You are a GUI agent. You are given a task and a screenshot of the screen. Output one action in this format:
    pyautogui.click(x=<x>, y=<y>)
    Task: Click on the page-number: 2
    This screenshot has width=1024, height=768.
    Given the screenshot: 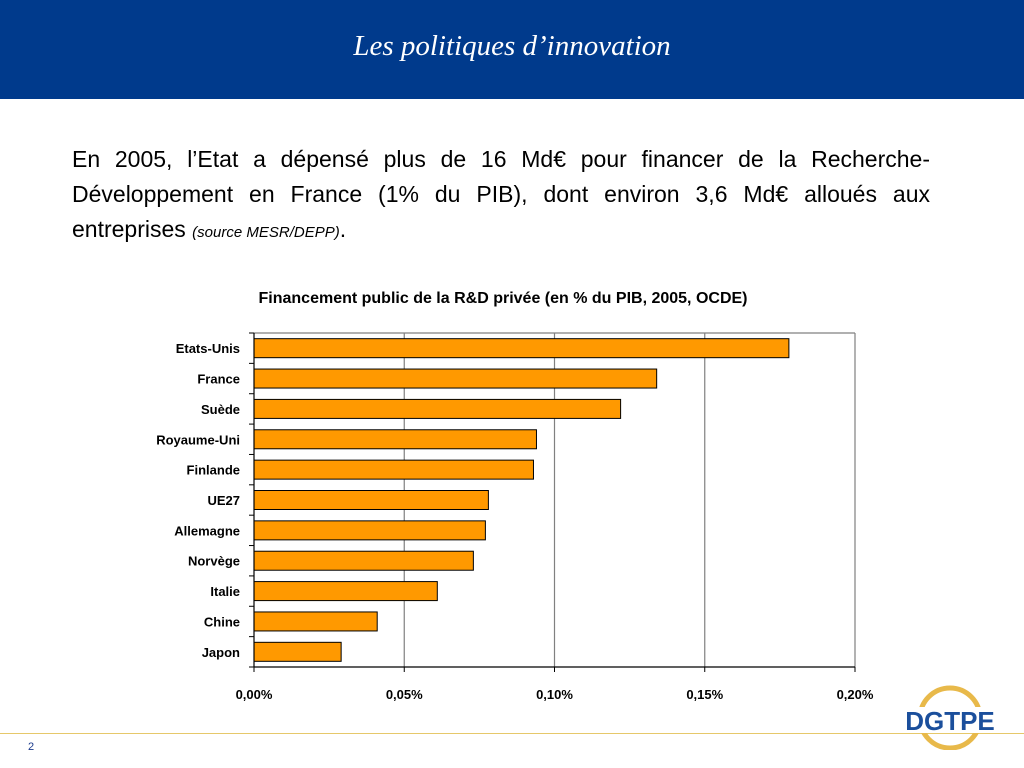 What is the action you would take?
    pyautogui.click(x=31, y=747)
    